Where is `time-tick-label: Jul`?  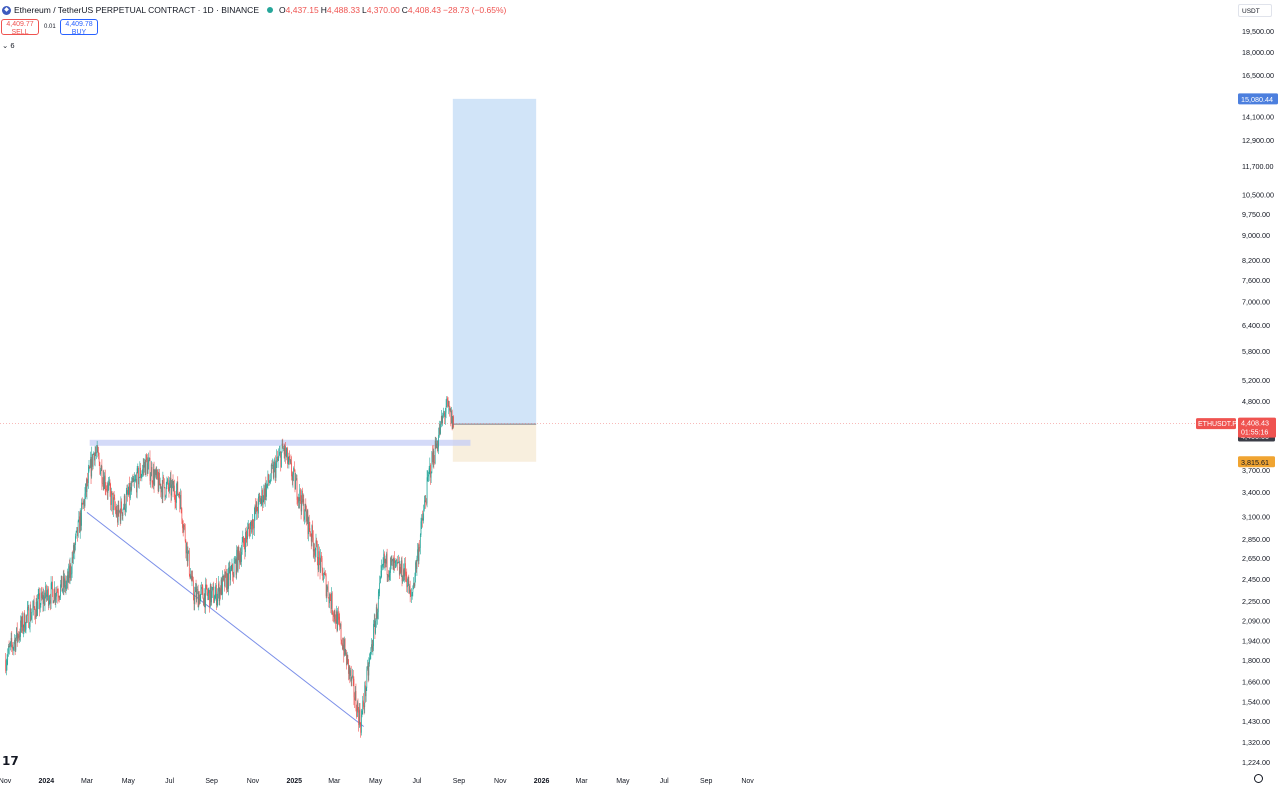 time-tick-label: Jul is located at coordinates (416, 781).